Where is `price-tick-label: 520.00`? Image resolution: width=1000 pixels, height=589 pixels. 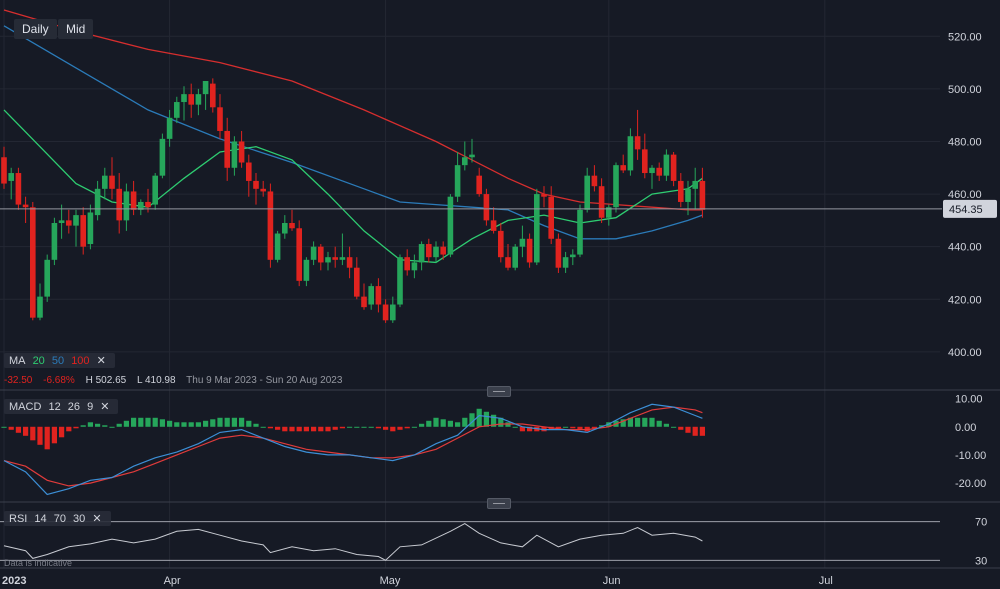
price-tick-label: 520.00 is located at coordinates (965, 37).